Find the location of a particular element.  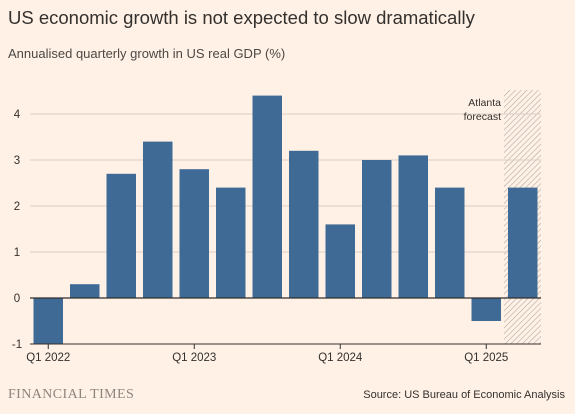

bar-q4-2022 is located at coordinates (158, 219).